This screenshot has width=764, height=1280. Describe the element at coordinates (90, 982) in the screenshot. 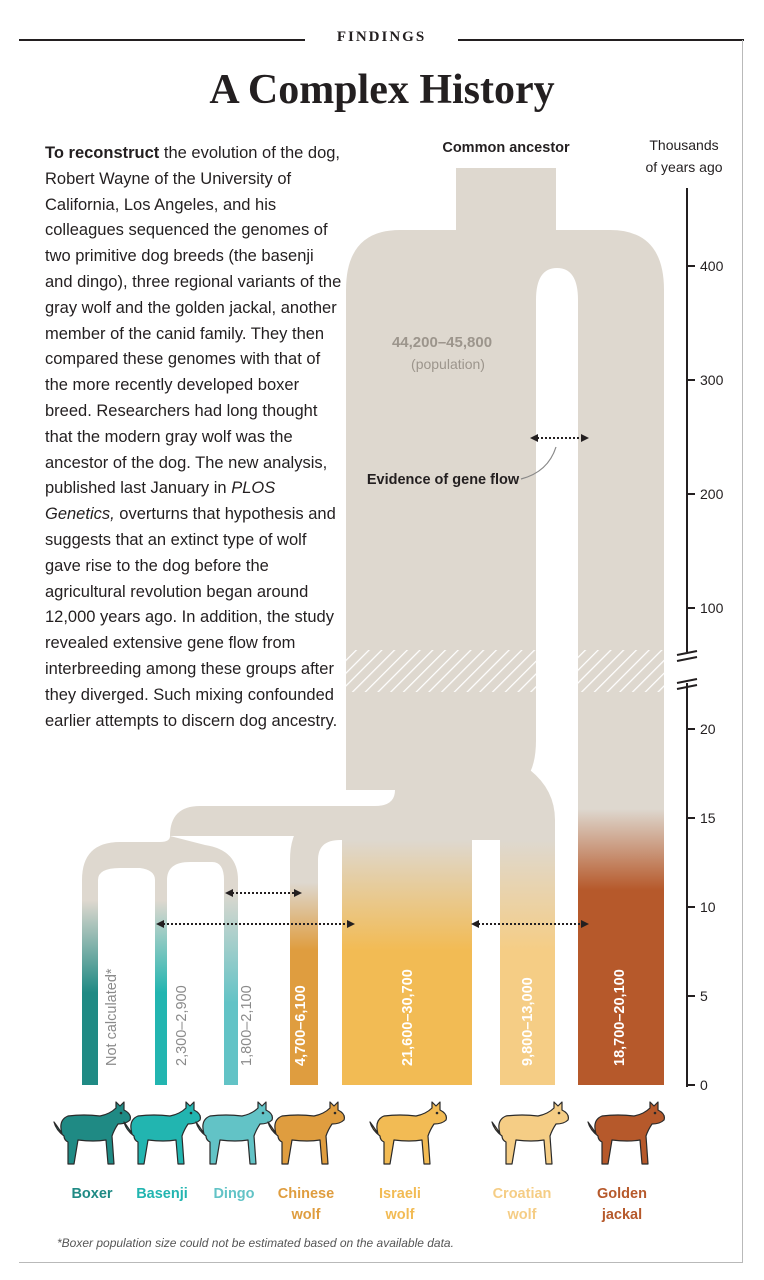

I see `lineage-bar-boxer` at that location.